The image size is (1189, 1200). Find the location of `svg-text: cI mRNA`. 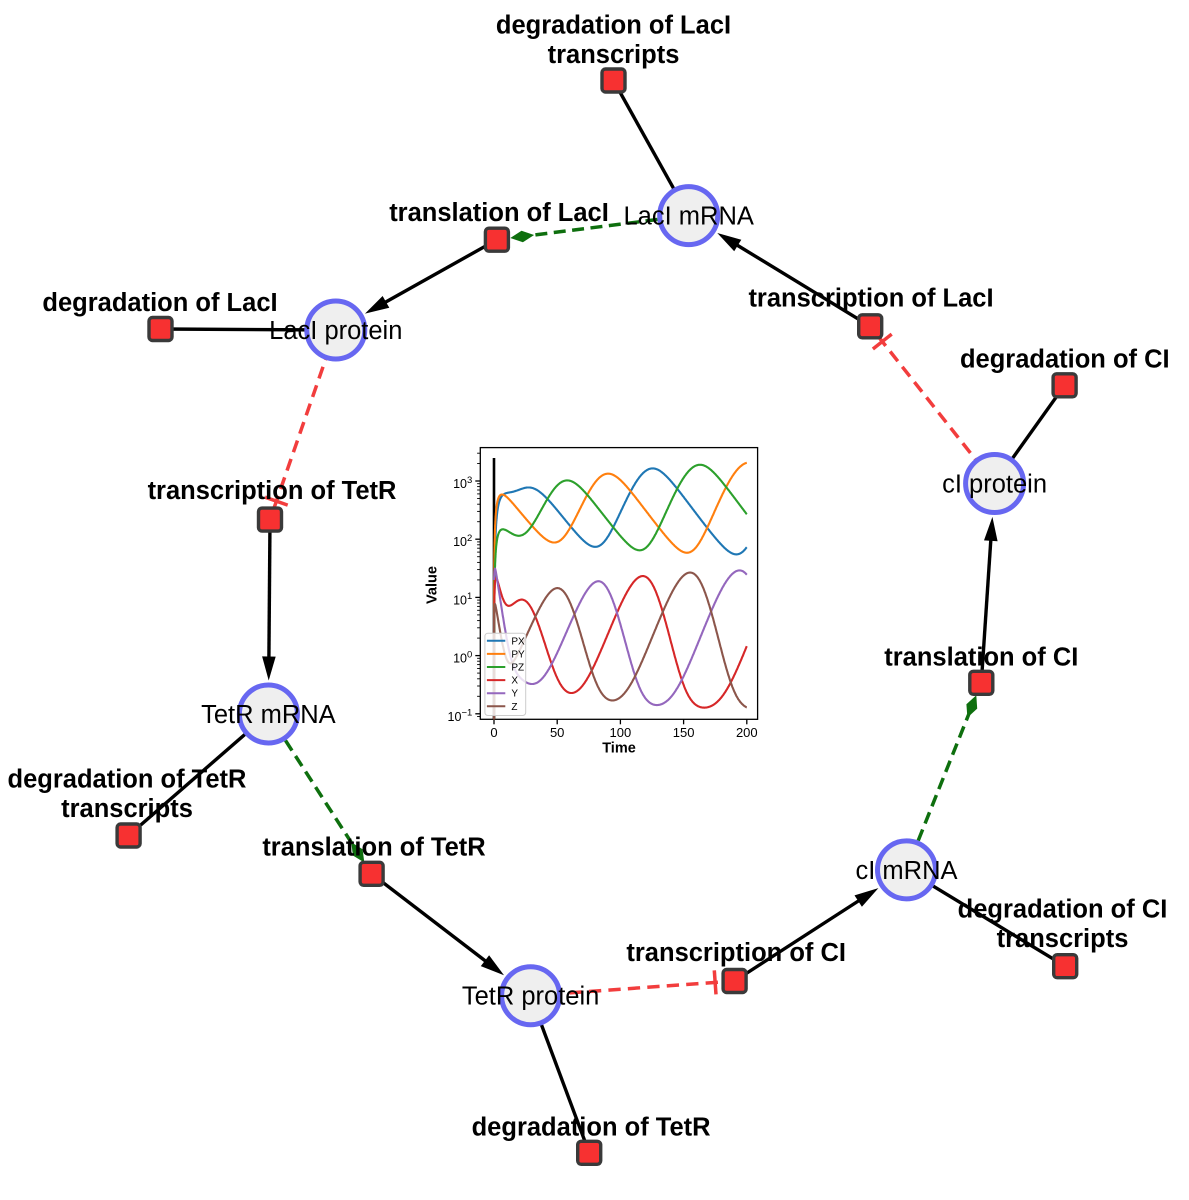

svg-text: cI mRNA is located at coordinates (907, 871).